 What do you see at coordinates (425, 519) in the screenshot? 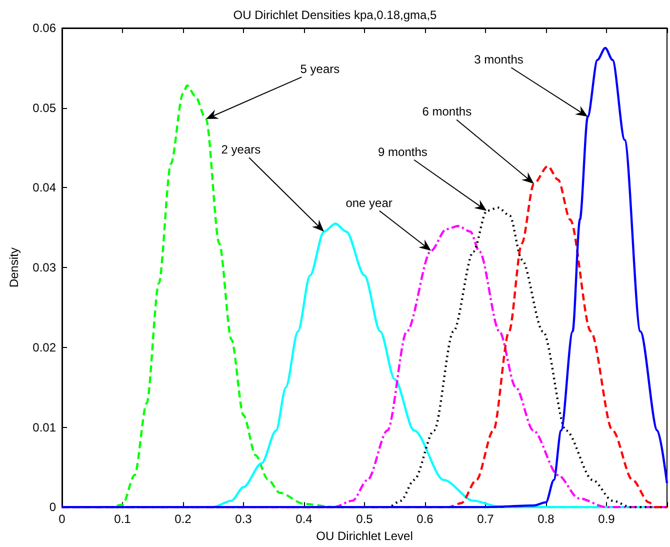
I see `x-tick-label: 0.6` at bounding box center [425, 519].